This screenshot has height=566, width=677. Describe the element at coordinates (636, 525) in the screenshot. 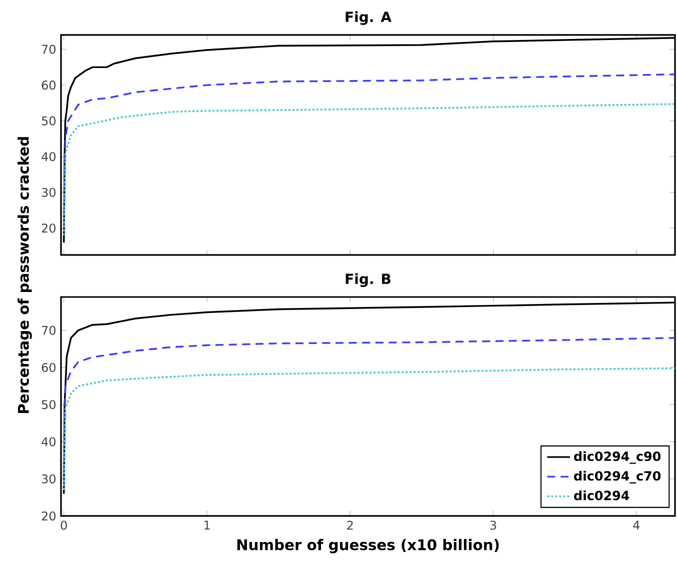

I see `x-tick-label: 4` at that location.